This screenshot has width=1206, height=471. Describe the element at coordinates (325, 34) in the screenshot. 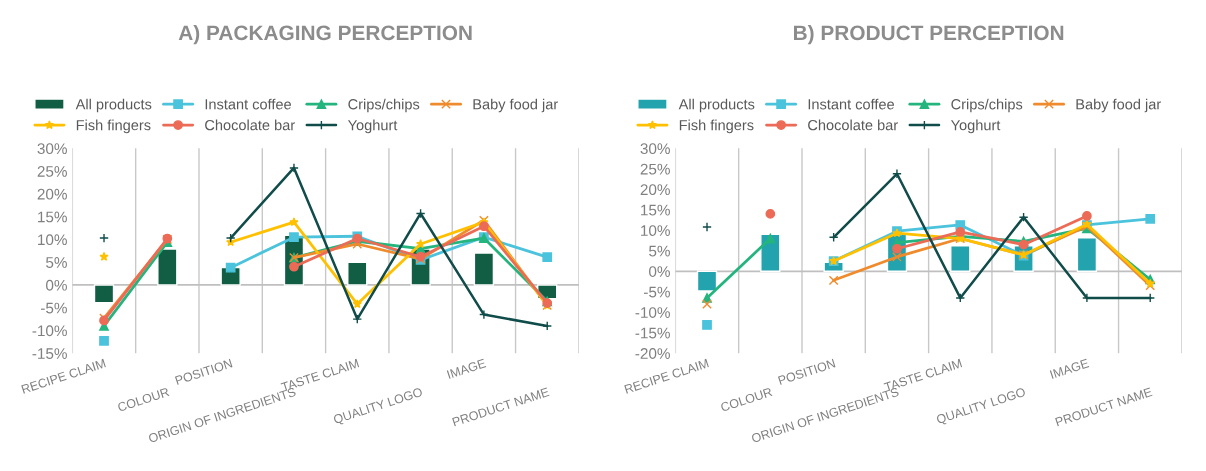

I see `chart-title: A) PACKAGING PERCEPTION` at that location.